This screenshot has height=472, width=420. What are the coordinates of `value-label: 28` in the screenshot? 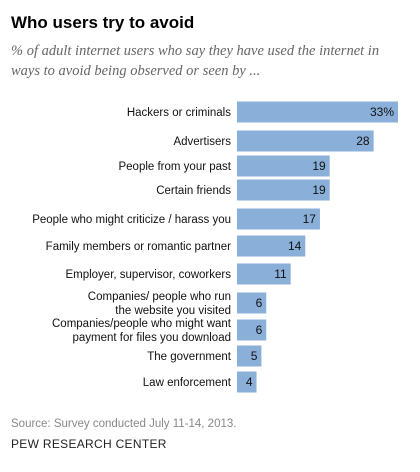 It's located at (363, 141).